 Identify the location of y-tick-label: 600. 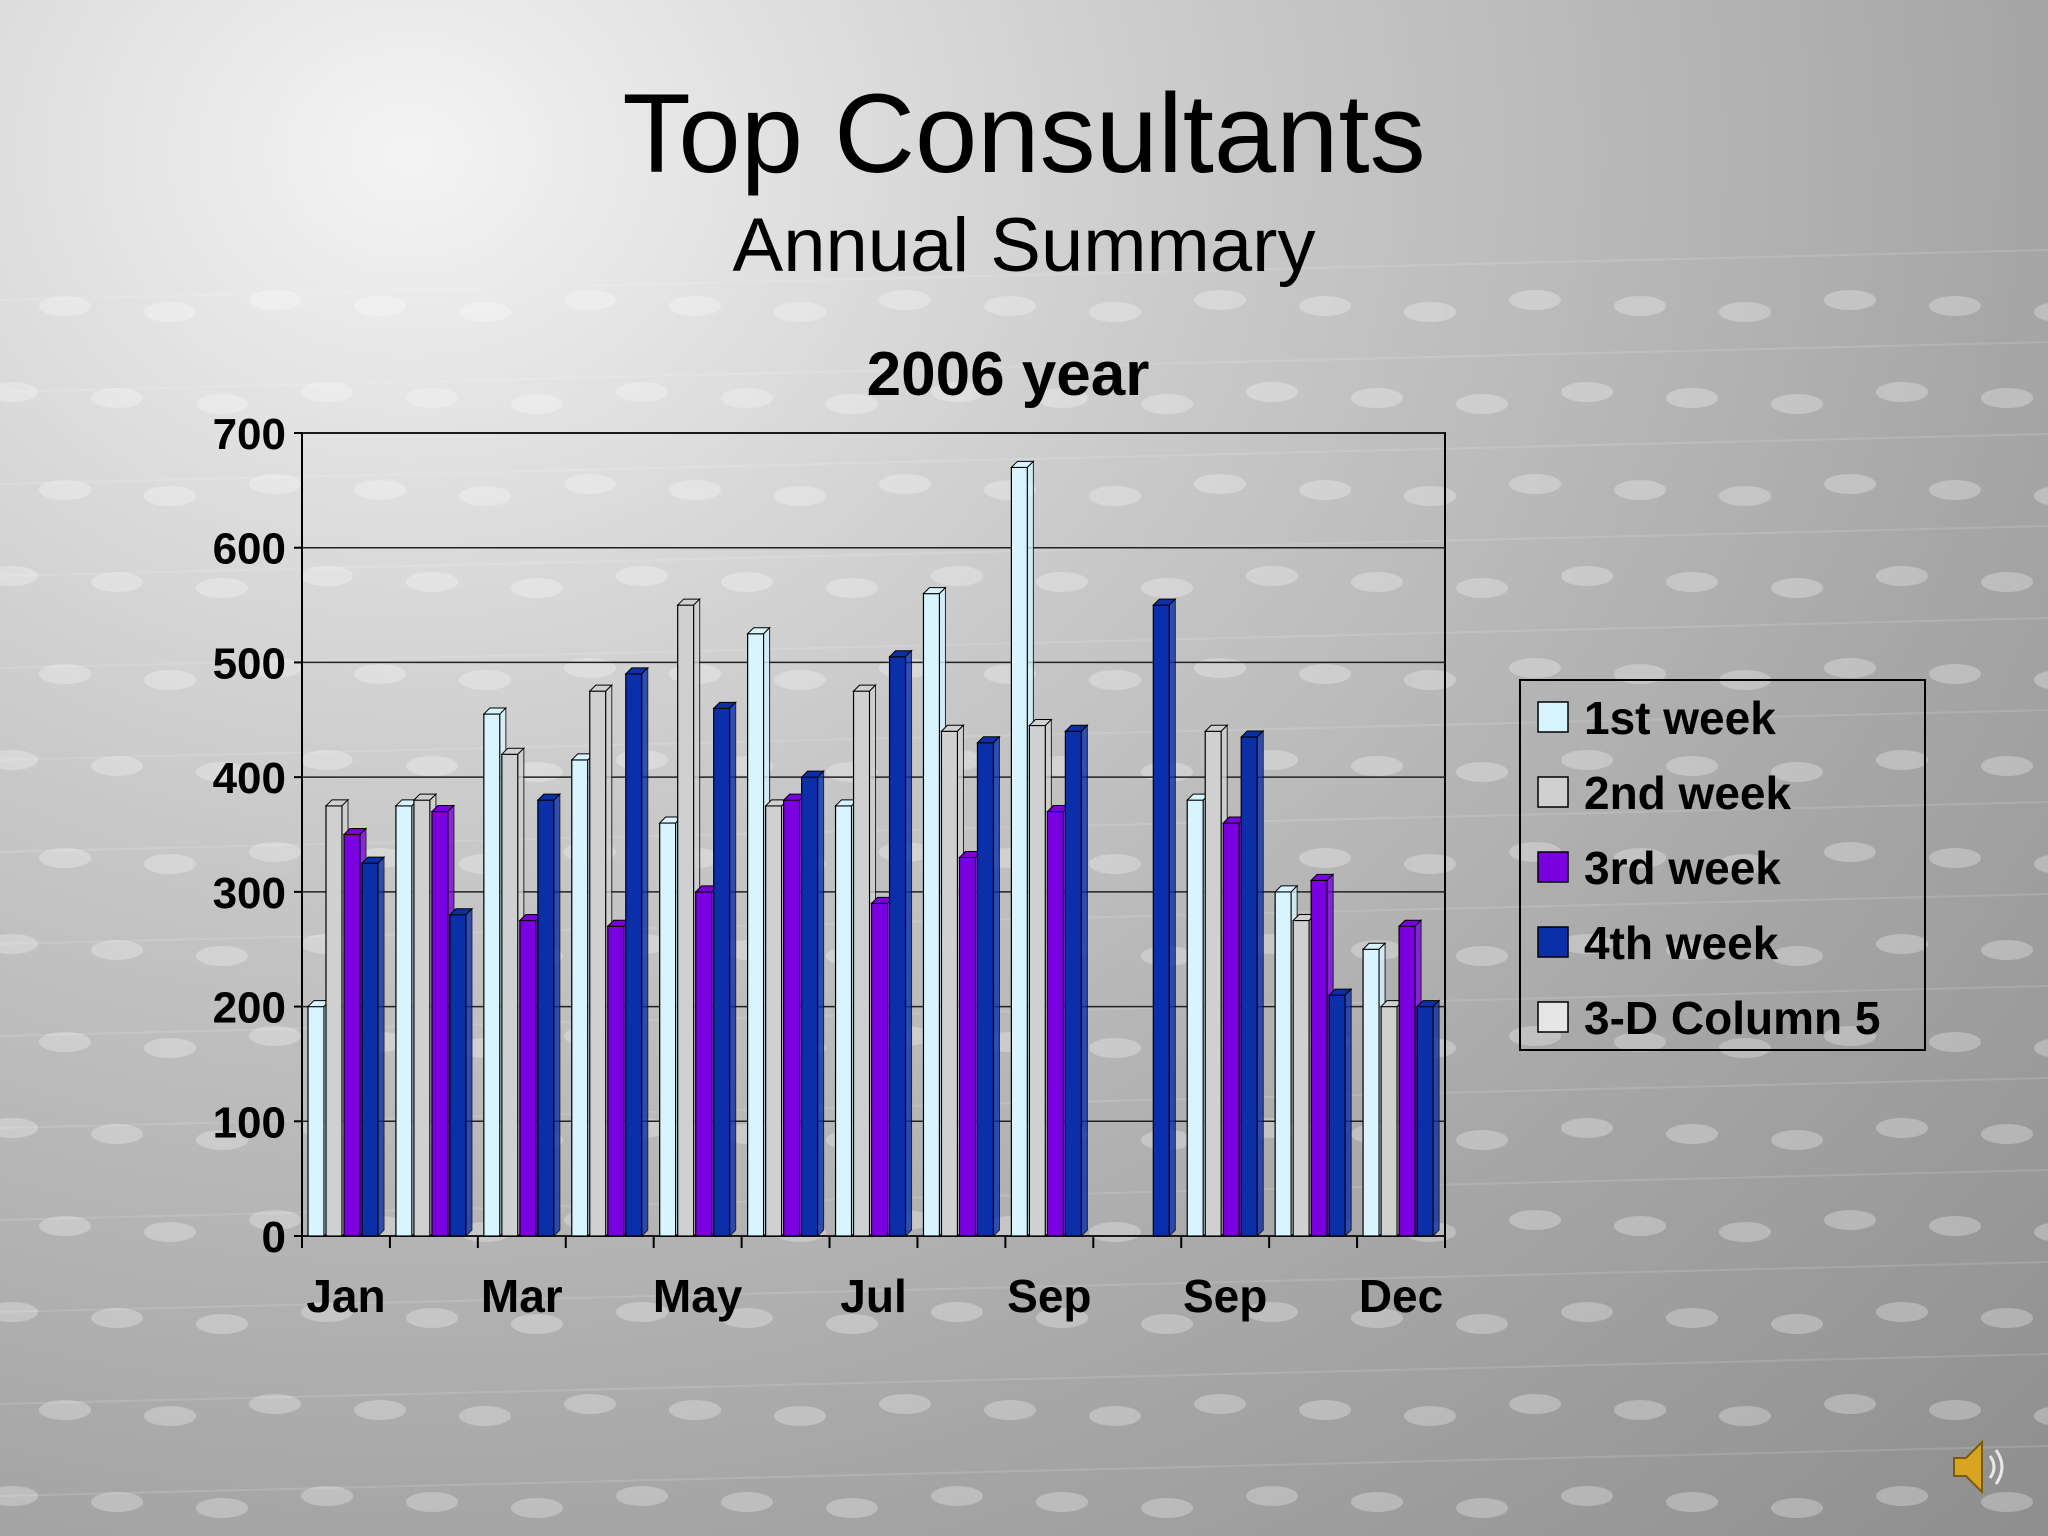
(249, 549).